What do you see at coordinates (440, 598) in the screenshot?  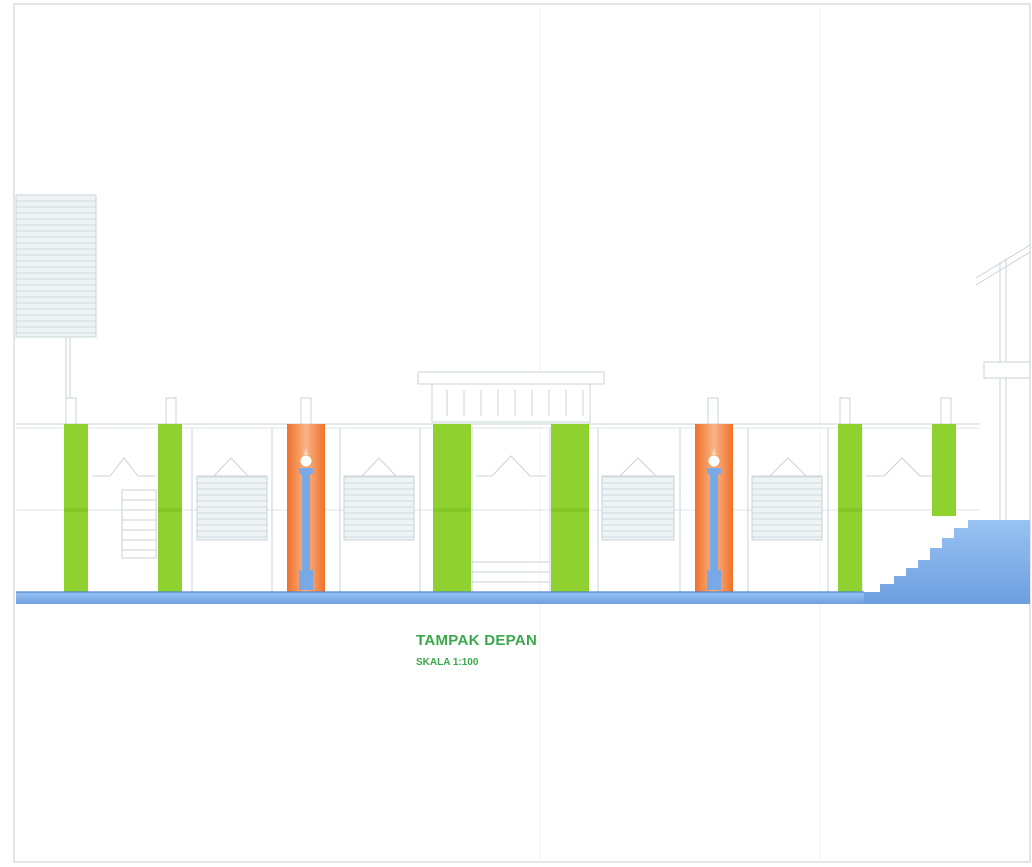 I see `ground-line` at bounding box center [440, 598].